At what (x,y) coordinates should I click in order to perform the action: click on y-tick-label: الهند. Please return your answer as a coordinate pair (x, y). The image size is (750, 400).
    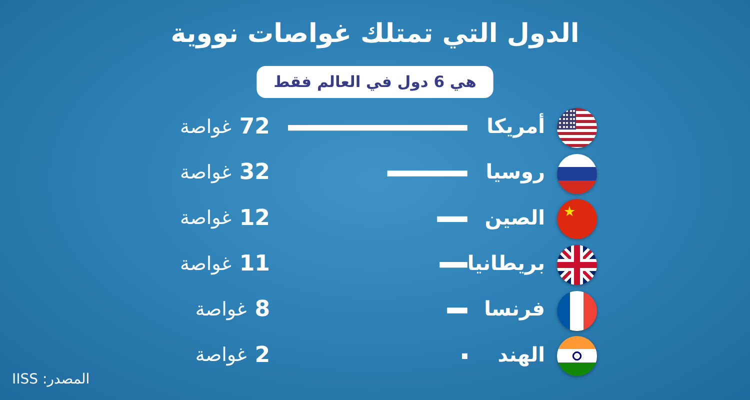
    Looking at the image, I should click on (521, 354).